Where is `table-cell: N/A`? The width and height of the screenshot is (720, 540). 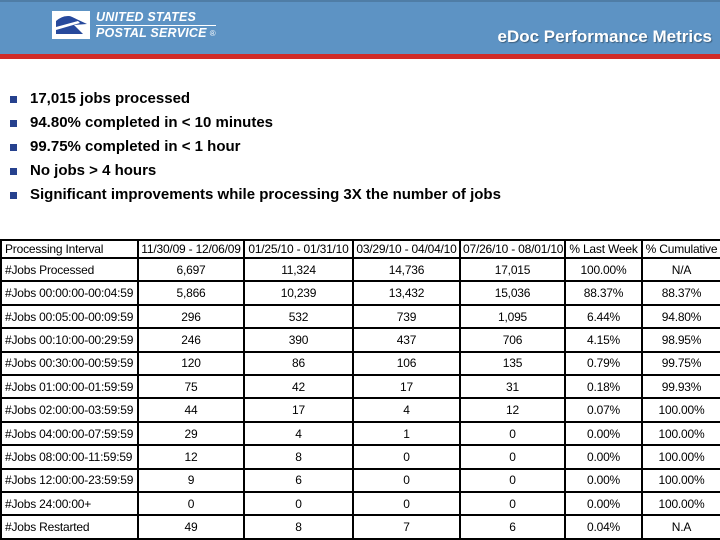 table-cell: N/A is located at coordinates (680, 269).